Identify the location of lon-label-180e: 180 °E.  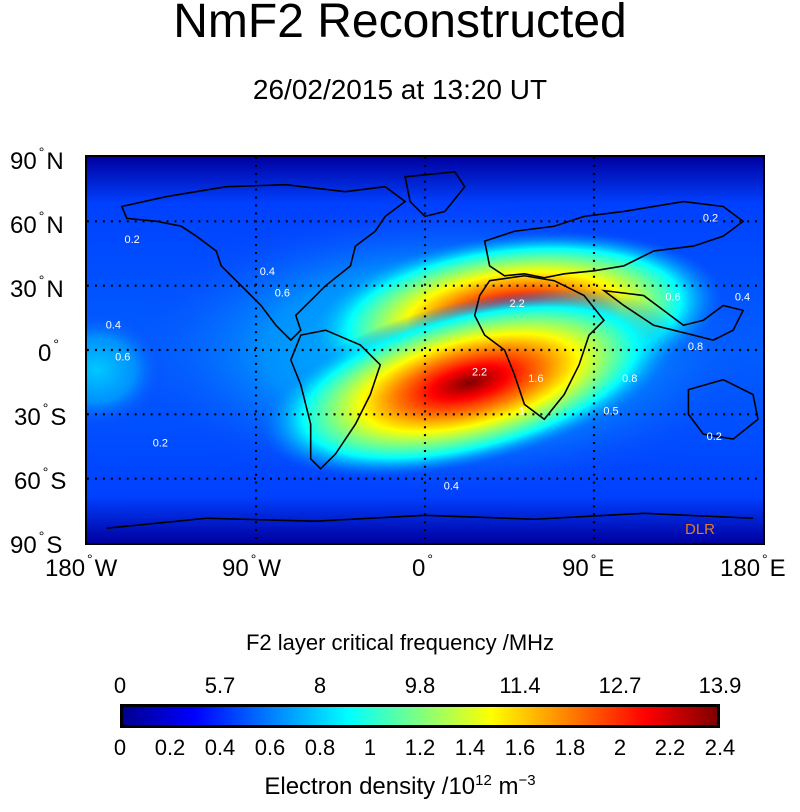
(753, 566).